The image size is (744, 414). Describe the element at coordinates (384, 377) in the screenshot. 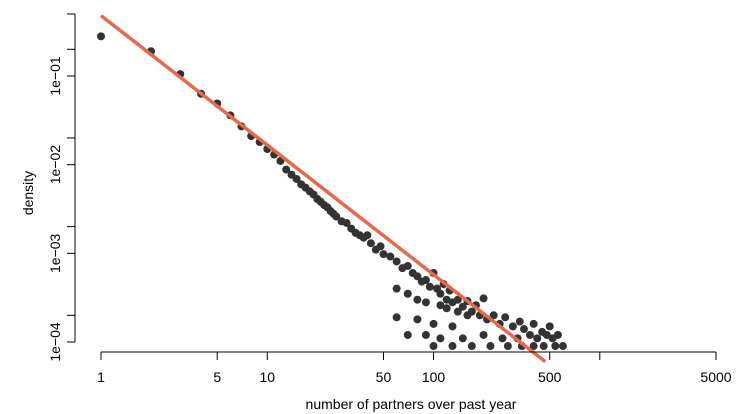

I see `x-tick-label: 50` at that location.